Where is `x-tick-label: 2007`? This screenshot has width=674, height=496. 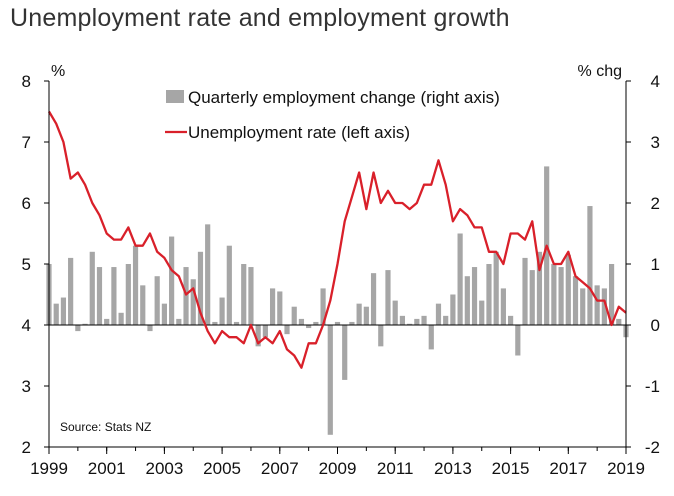
x-tick-label: 2007 is located at coordinates (280, 468).